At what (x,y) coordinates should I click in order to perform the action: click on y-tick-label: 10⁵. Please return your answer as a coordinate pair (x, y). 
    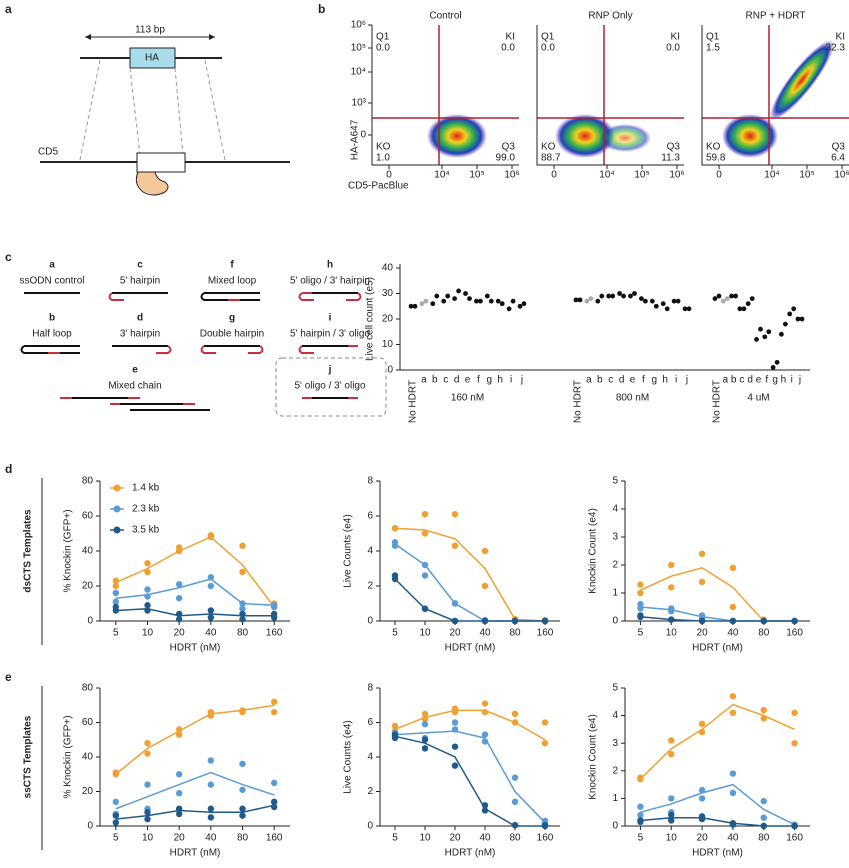
    Looking at the image, I should click on (358, 48).